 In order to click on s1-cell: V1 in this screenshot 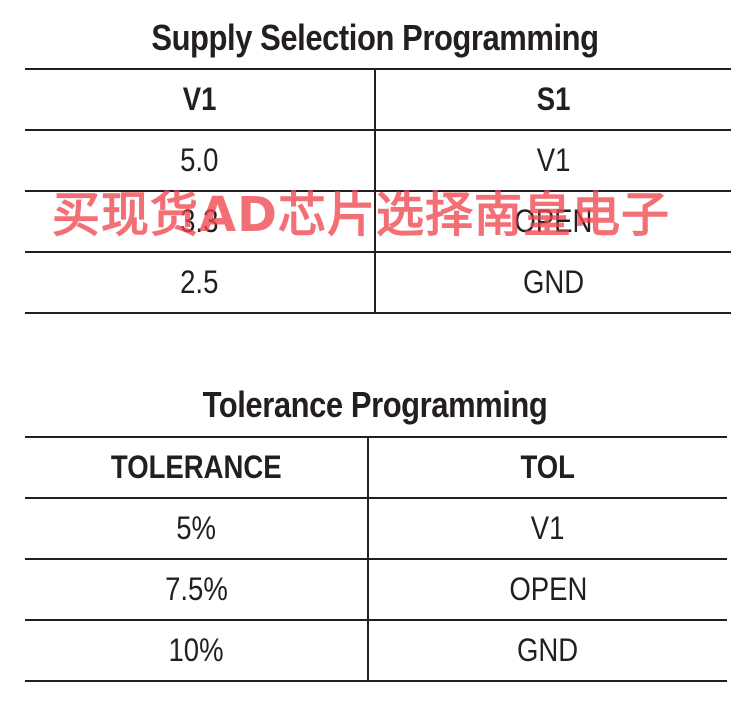, I will do `click(553, 161)`.